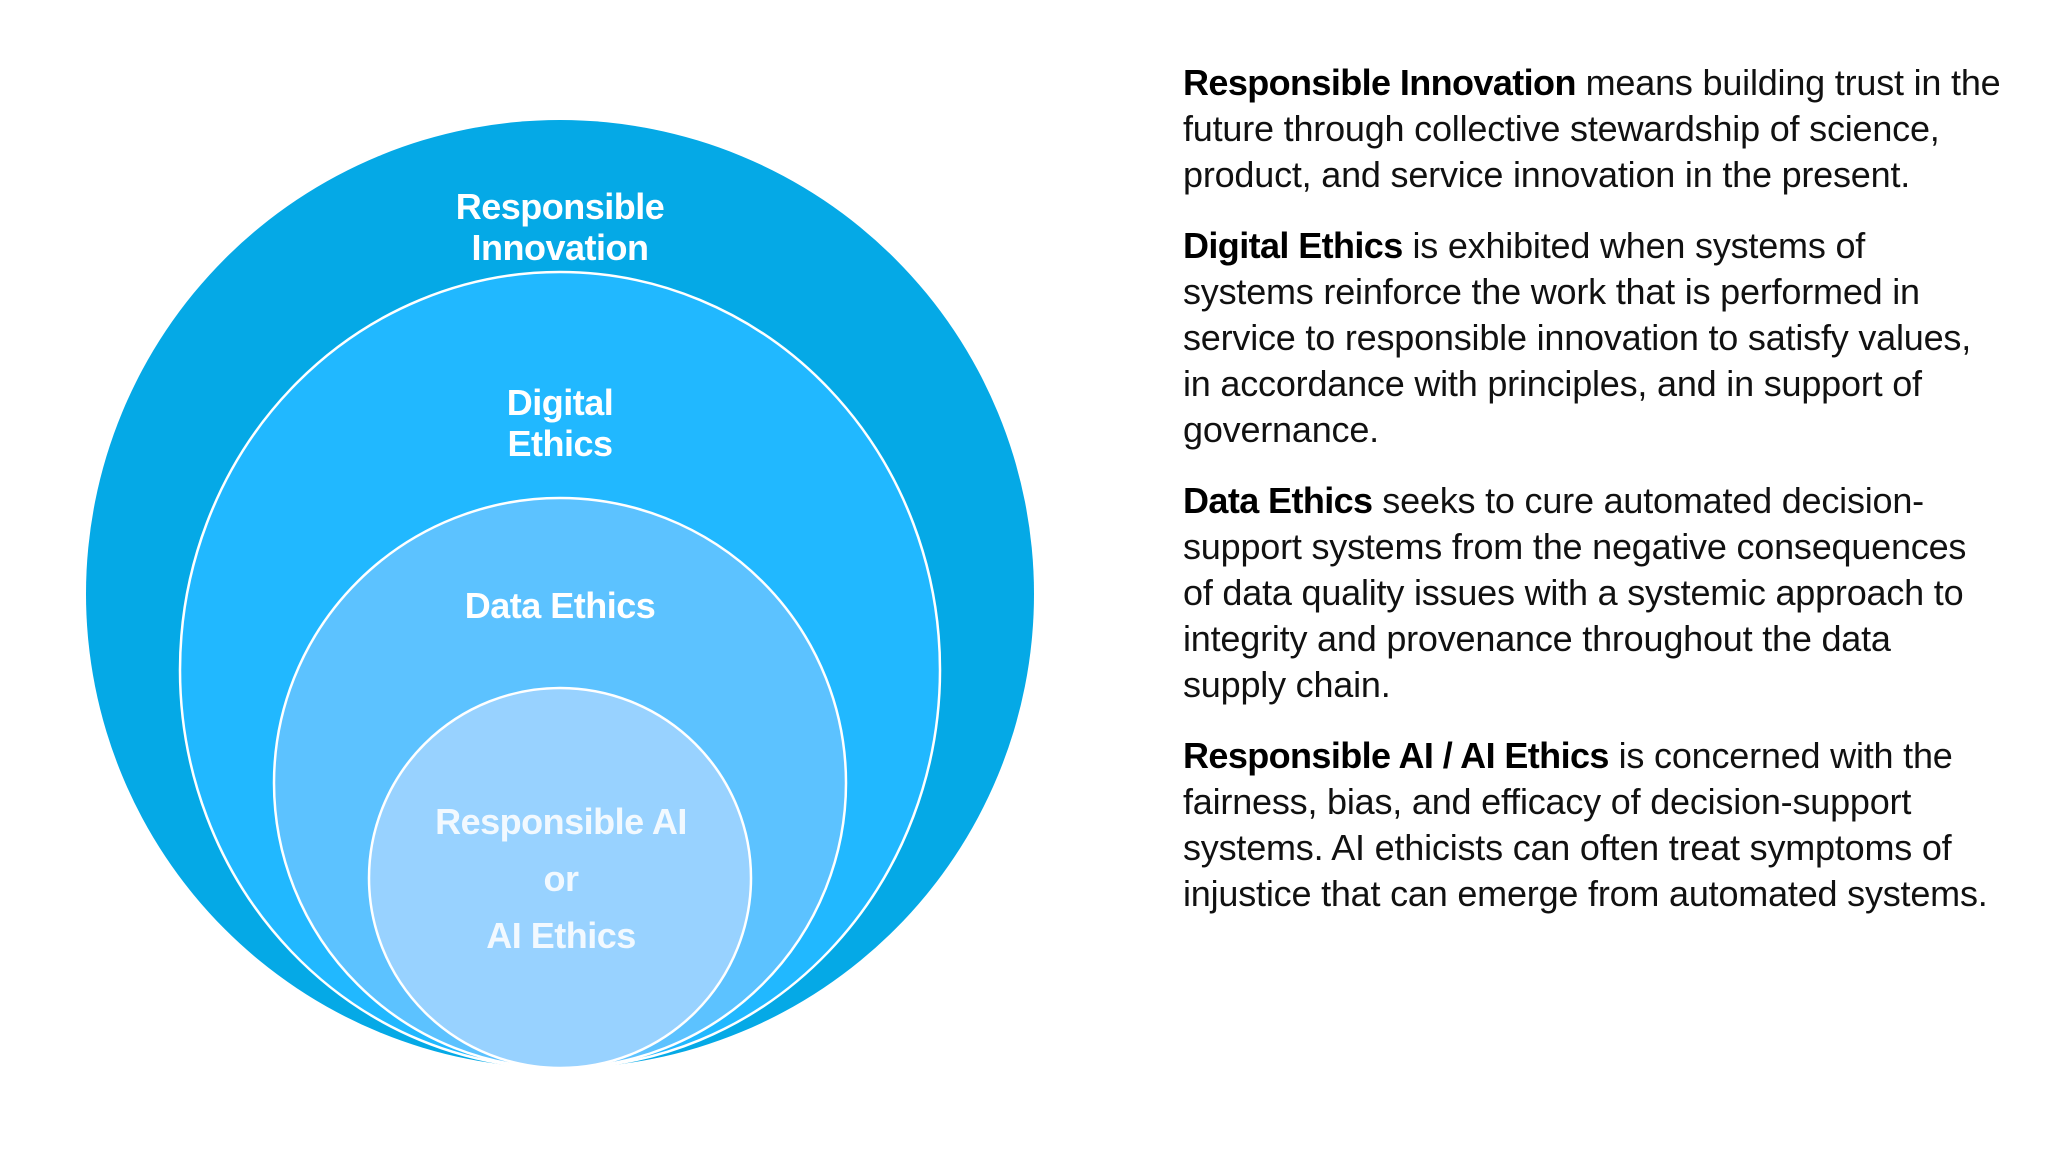 Image resolution: width=2048 pixels, height=1150 pixels. I want to click on label-line: Ethics, so click(560, 443).